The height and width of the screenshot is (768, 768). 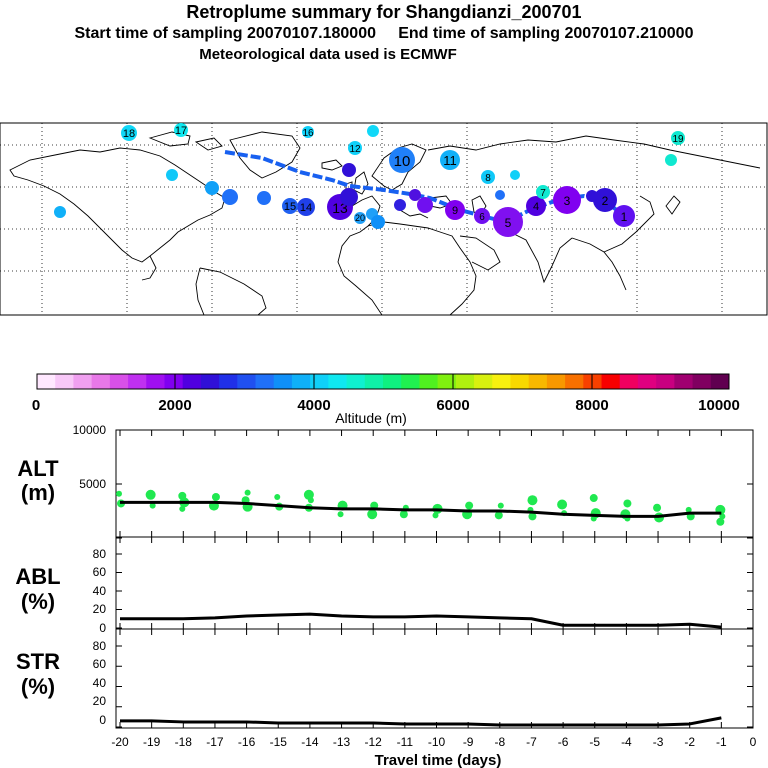 What do you see at coordinates (100, 591) in the screenshot?
I see `abl-ytick-label: 40` at bounding box center [100, 591].